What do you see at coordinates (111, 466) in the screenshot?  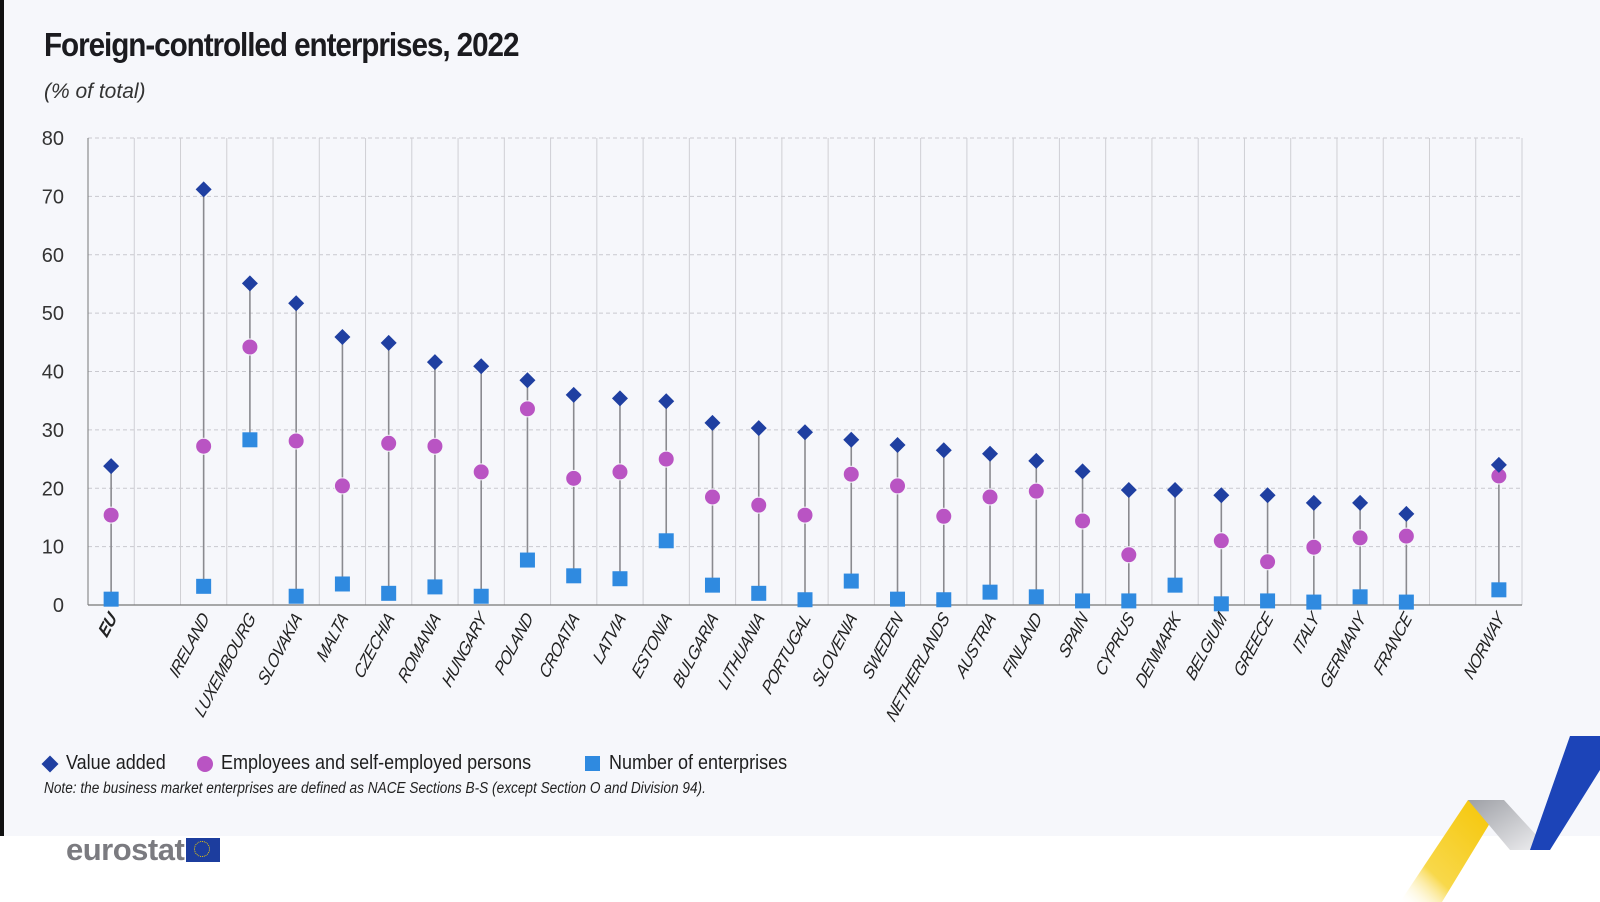 I see `point-value-added-eu` at bounding box center [111, 466].